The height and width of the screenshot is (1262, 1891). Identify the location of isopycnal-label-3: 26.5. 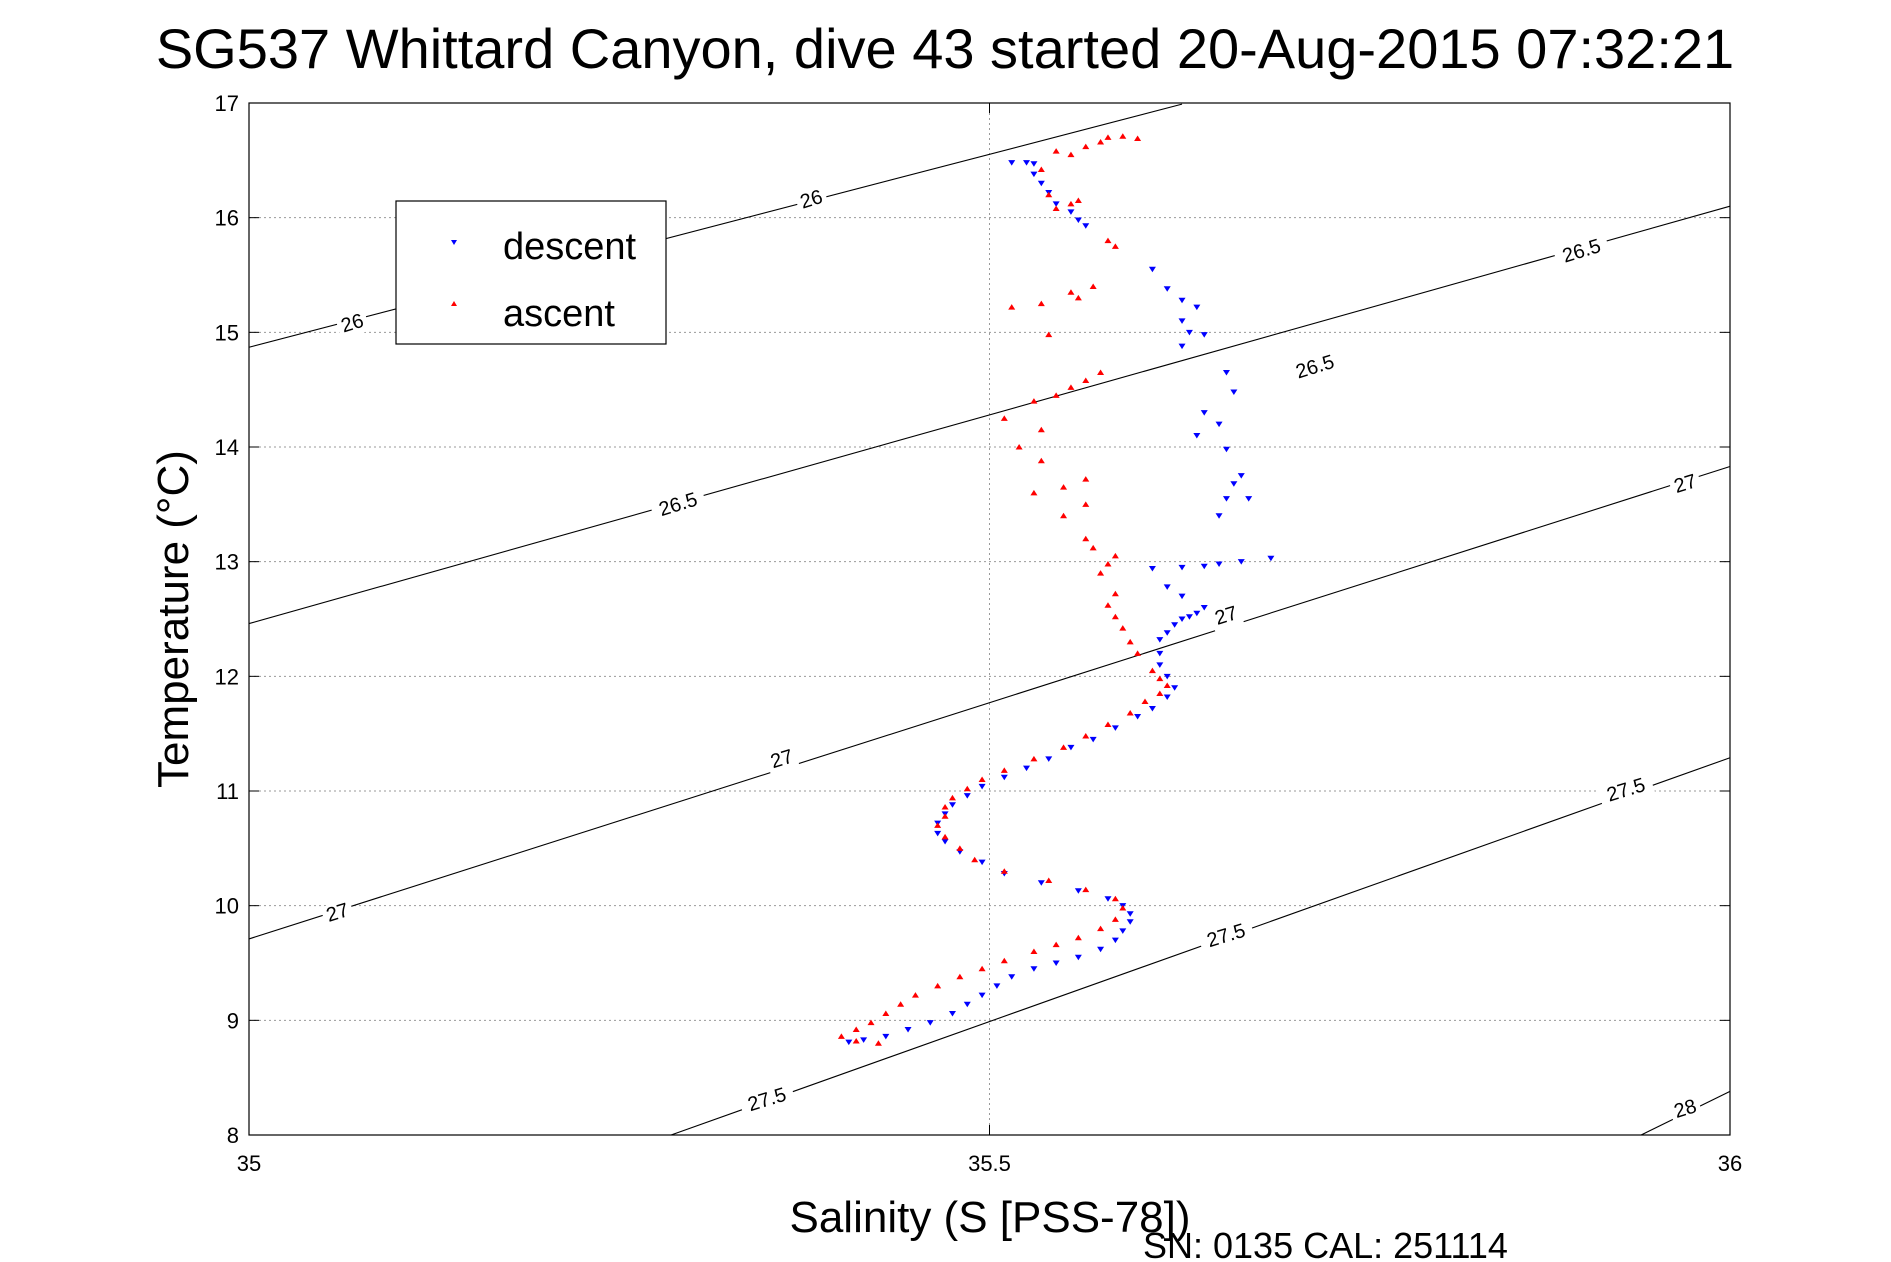
(1582, 251).